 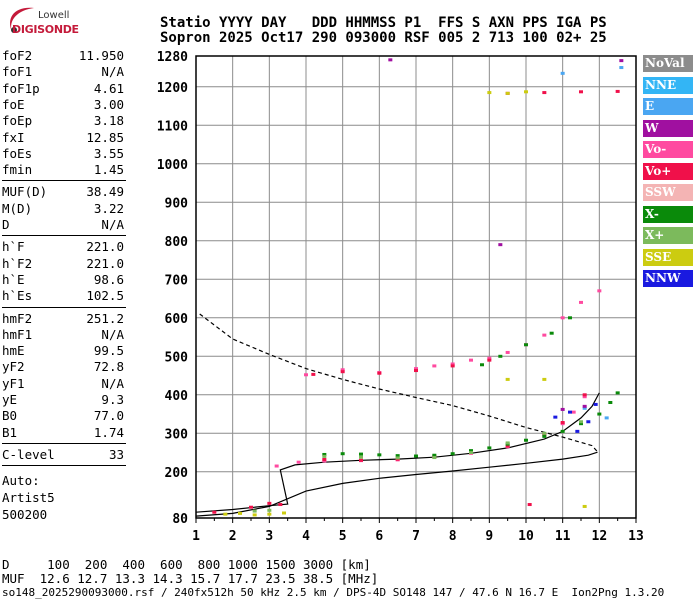 I want to click on electron-density-extrapolation-curve, so click(x=398, y=383).